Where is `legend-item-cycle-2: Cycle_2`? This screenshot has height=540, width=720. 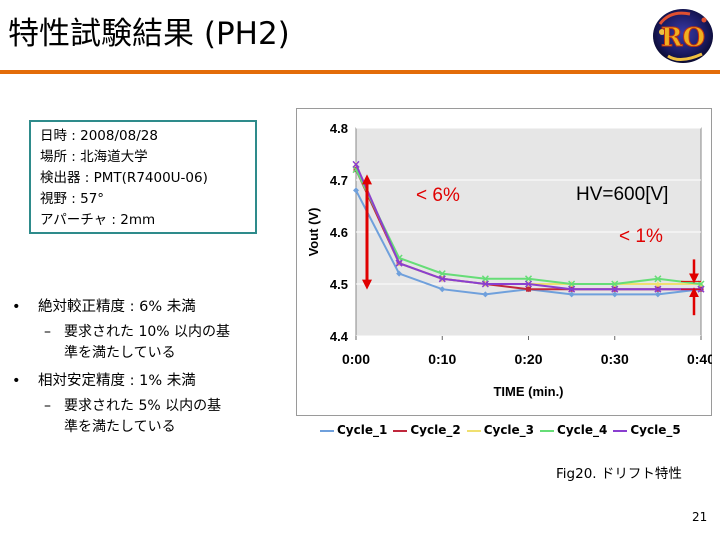
legend-item-cycle-2: Cycle_2 is located at coordinates (427, 430).